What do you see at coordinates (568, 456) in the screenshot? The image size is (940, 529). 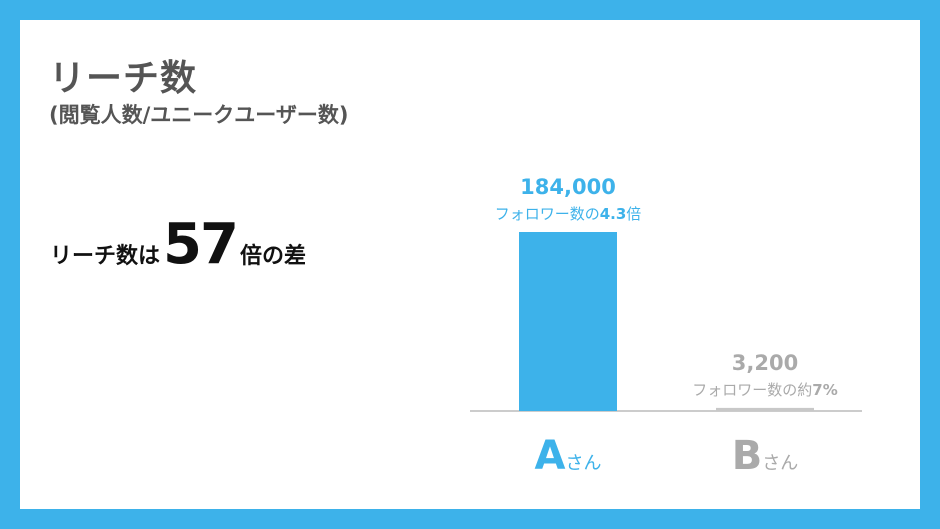 I see `category-label-a: Aさん` at bounding box center [568, 456].